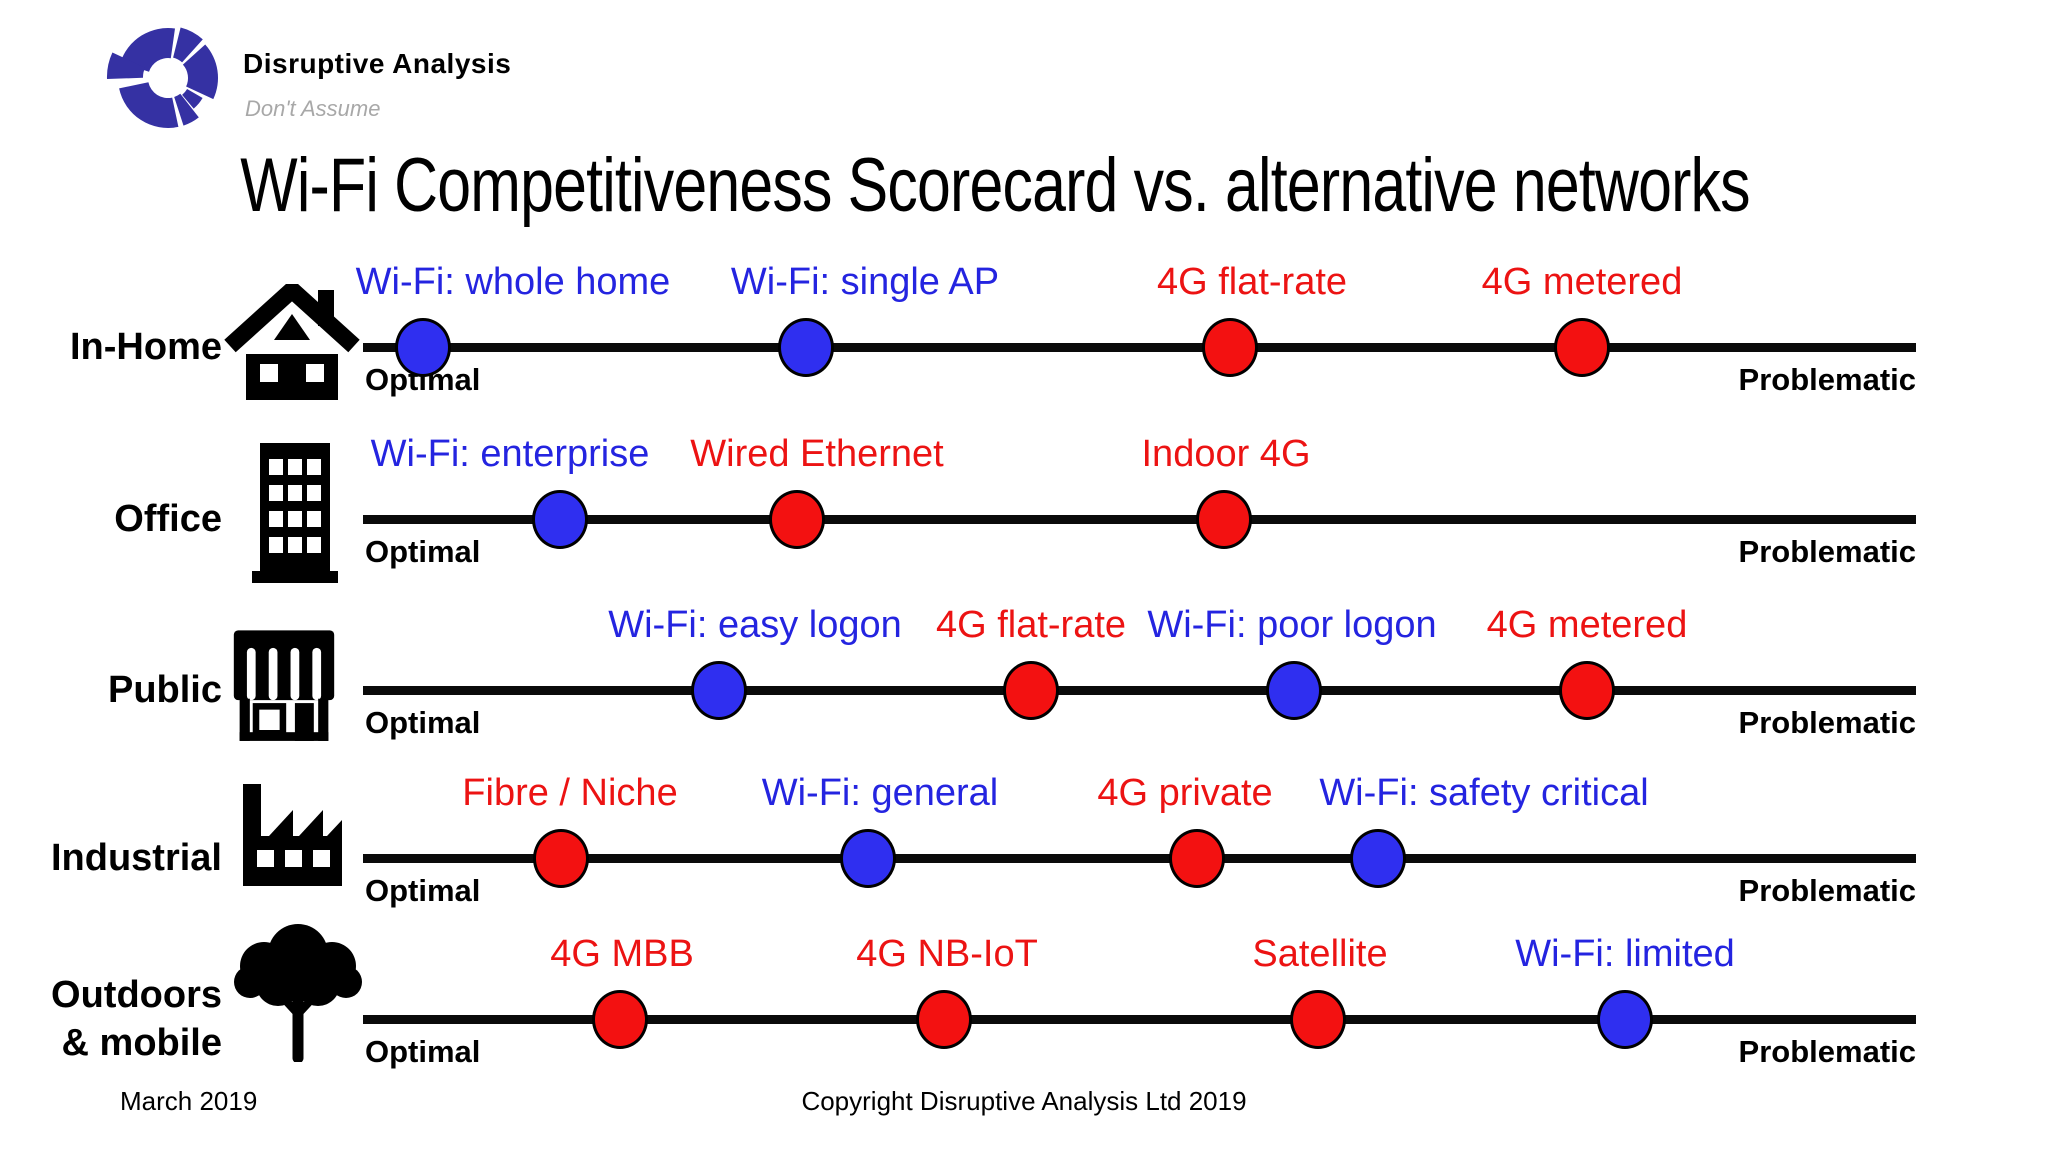  I want to click on dot-label: Wi-Fi: easy logon, so click(755, 625).